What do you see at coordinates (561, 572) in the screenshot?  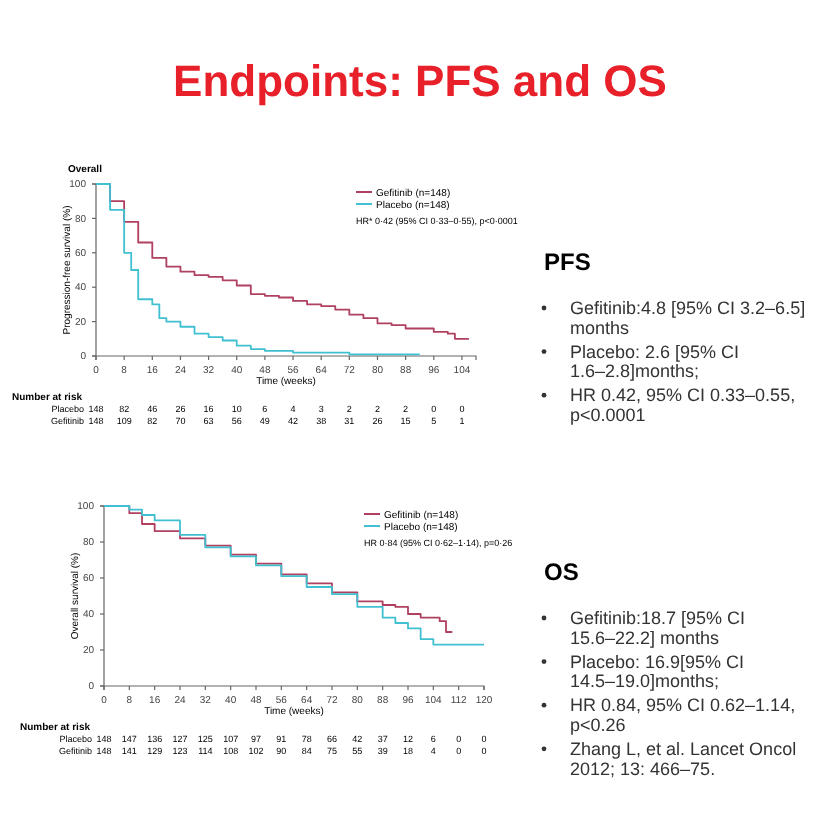 I see `text: OS` at bounding box center [561, 572].